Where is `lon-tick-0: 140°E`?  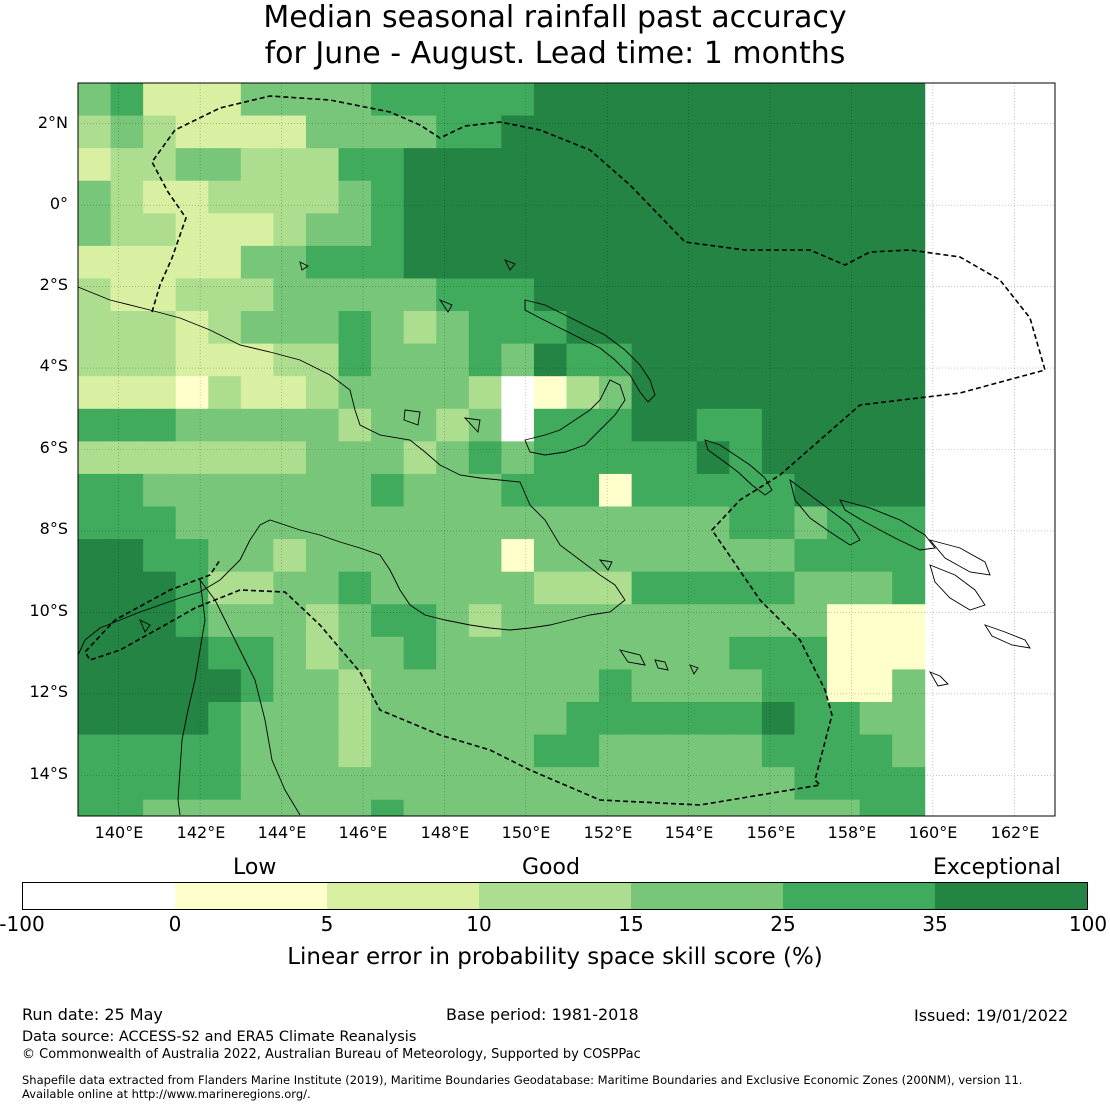 lon-tick-0: 140°E is located at coordinates (119, 832).